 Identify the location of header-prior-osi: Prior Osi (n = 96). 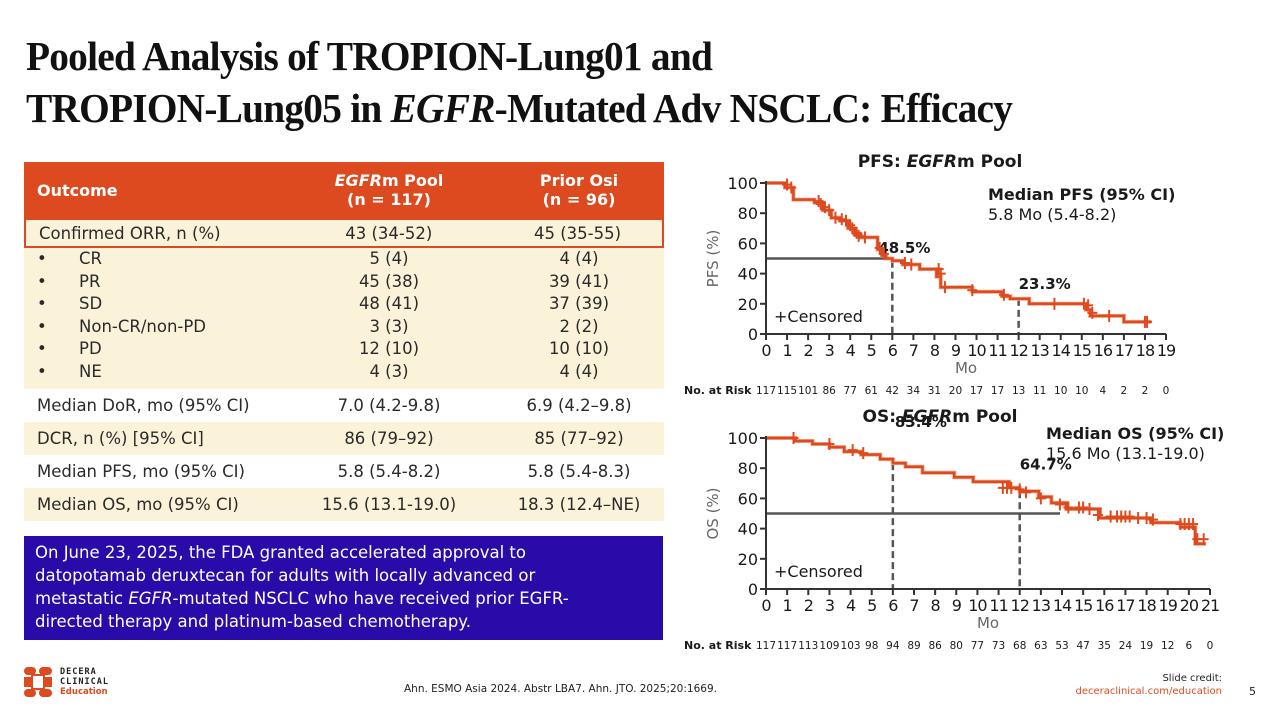
(579, 190).